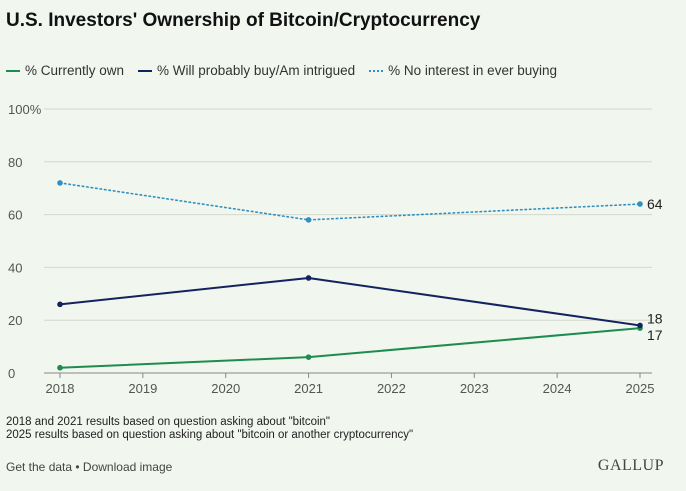 The image size is (686, 491). I want to click on point-will-probably-buy-2025, so click(640, 325).